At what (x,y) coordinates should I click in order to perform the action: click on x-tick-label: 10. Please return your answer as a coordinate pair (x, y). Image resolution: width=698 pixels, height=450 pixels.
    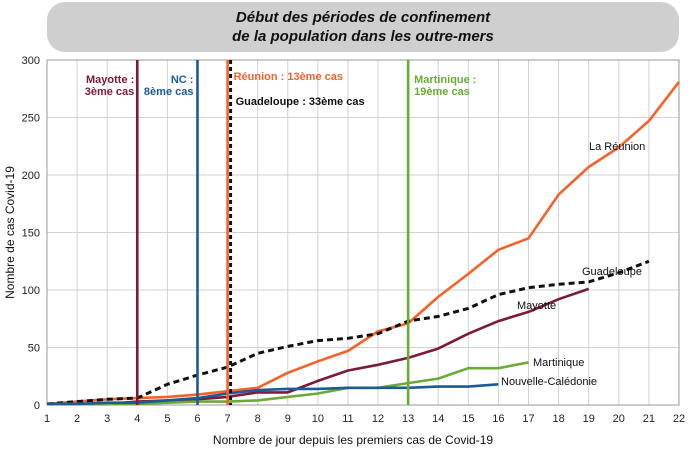
    Looking at the image, I should click on (318, 419).